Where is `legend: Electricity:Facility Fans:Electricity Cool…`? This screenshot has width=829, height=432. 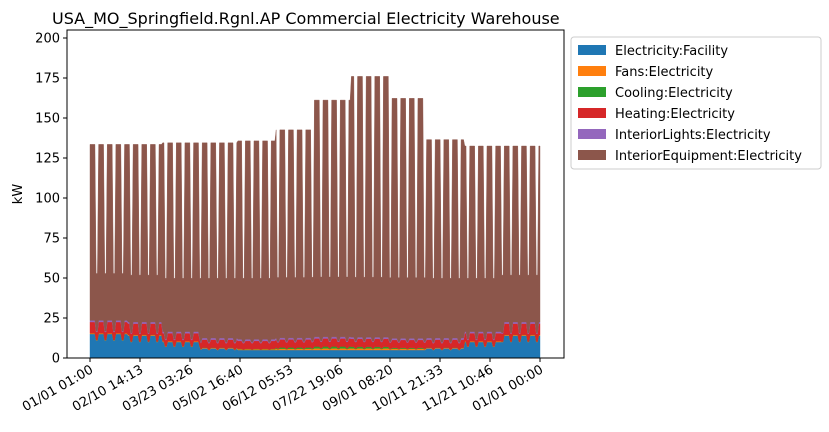 legend: Electricity:Facility Fans:Electricity Cool… is located at coordinates (690, 104).